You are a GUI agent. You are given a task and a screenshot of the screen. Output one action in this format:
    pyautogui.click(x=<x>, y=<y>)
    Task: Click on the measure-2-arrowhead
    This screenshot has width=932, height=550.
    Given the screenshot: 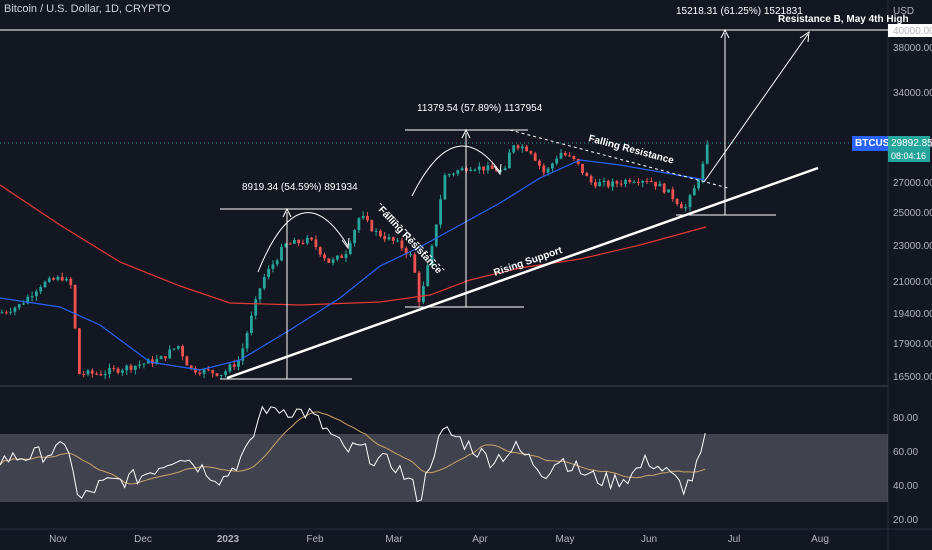 What is the action you would take?
    pyautogui.click(x=466, y=133)
    